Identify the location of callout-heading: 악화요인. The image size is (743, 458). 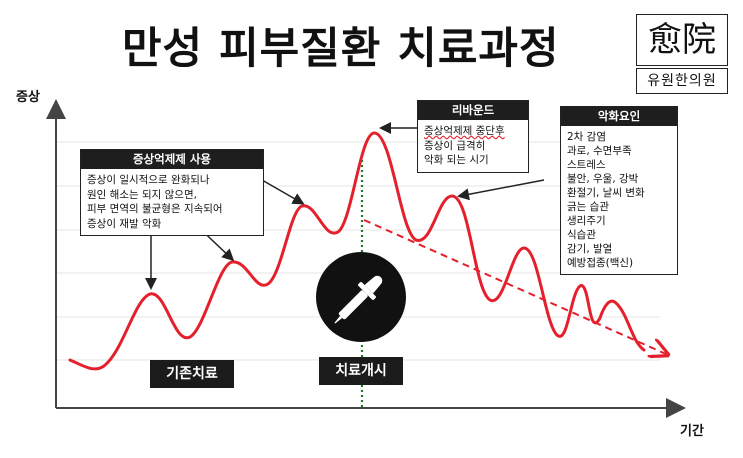
(619, 116).